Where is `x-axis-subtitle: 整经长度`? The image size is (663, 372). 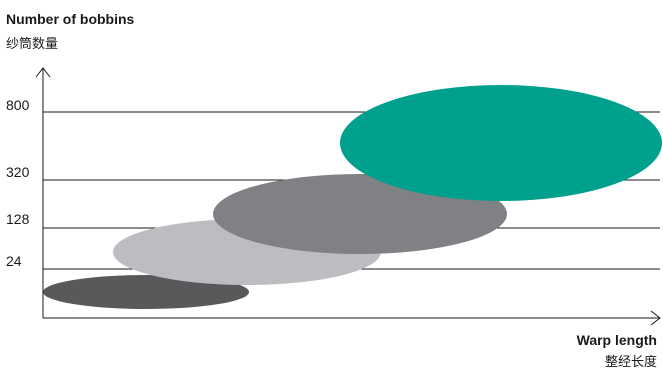
x-axis-subtitle: 整经长度 is located at coordinates (631, 361).